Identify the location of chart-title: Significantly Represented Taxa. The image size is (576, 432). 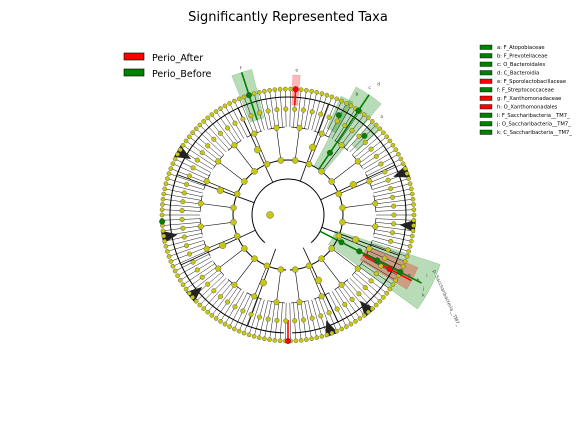
(288, 17).